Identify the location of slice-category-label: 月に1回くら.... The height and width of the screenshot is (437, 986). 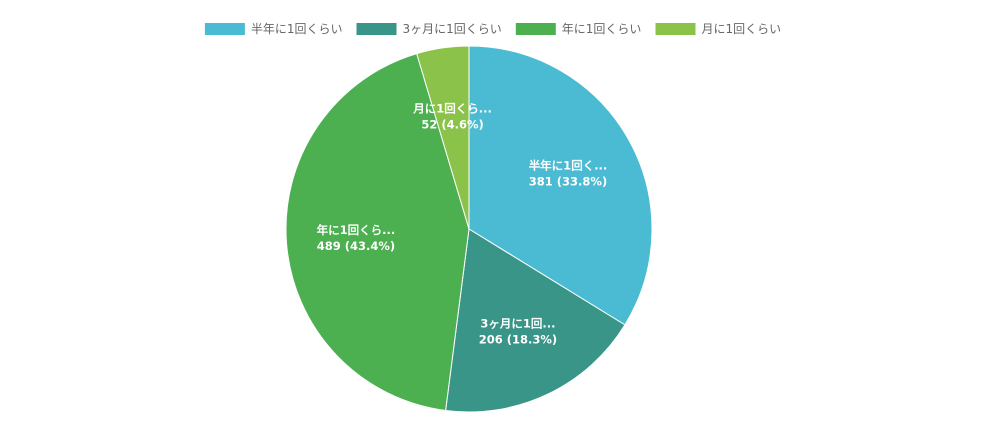
(452, 109).